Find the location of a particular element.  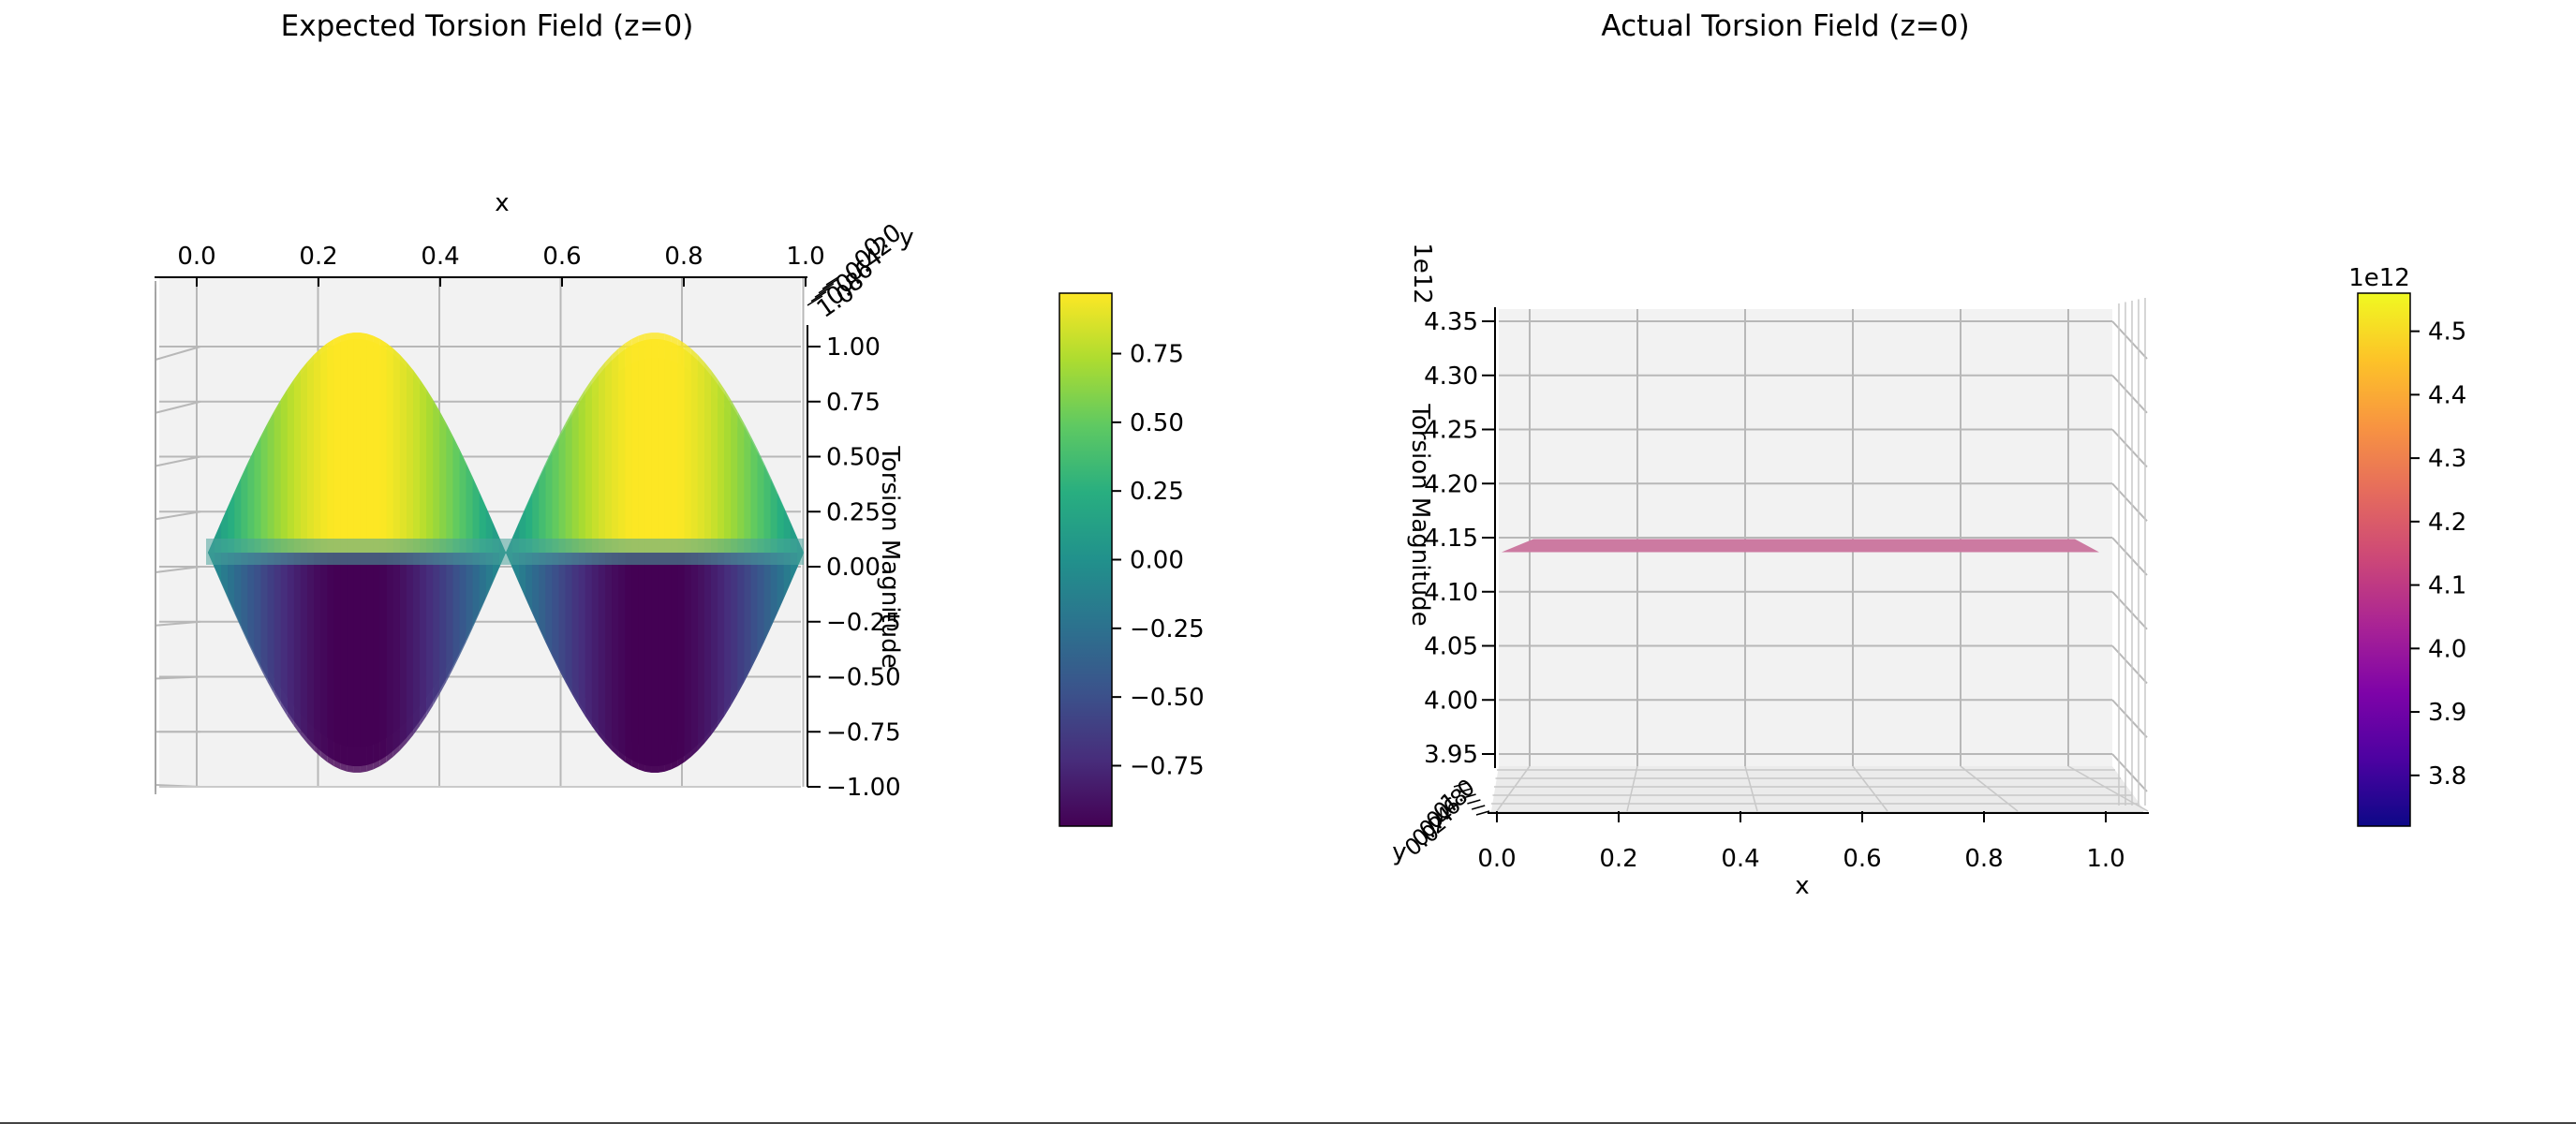

z-tick-label: 1.00 is located at coordinates (853, 347).